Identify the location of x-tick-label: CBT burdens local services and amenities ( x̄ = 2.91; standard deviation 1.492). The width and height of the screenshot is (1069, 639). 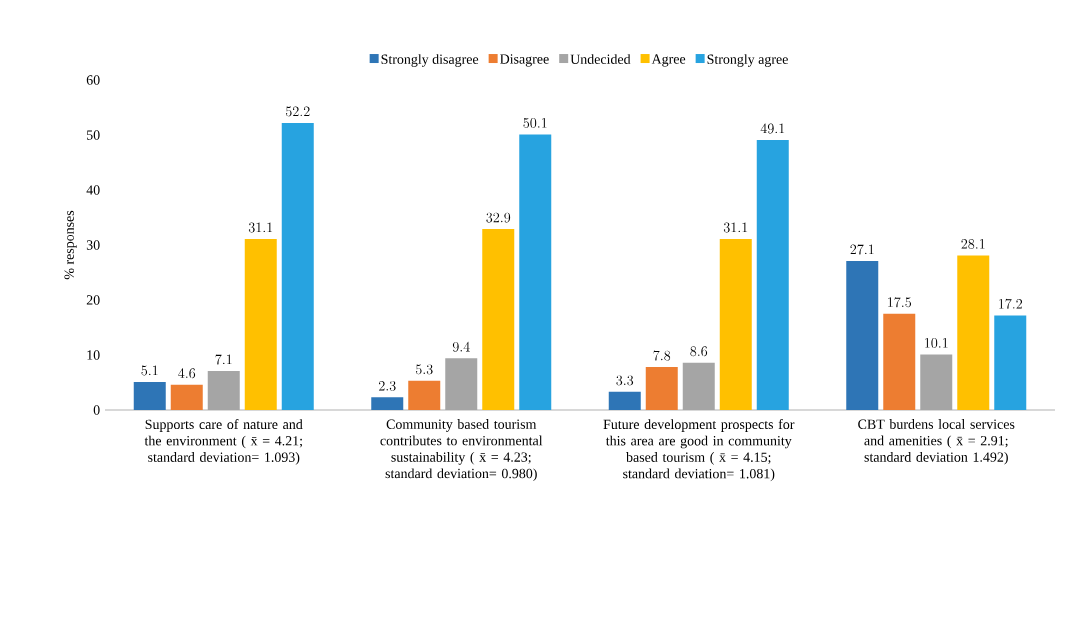
(936, 442).